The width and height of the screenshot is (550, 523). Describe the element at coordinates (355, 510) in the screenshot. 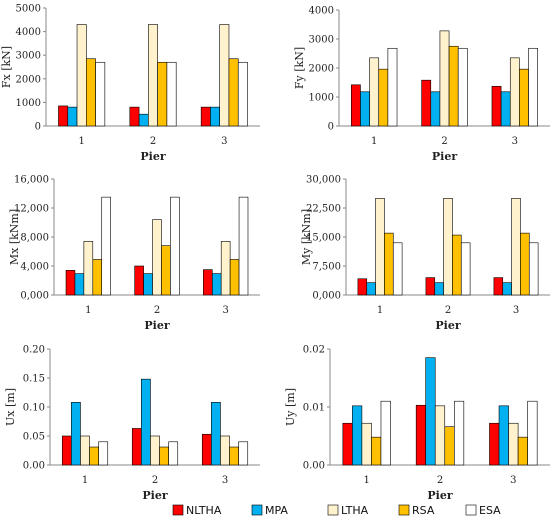

I see `legend-label-ltha: LTHA` at that location.